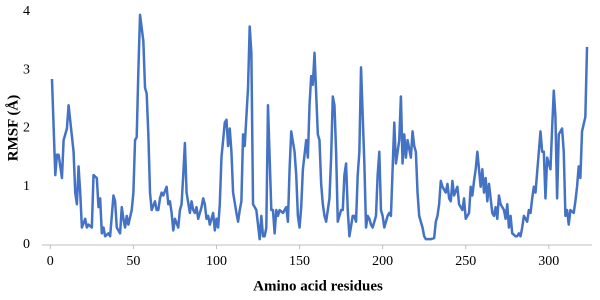  Describe the element at coordinates (133, 261) in the screenshot. I see `x-tick-label: 50` at that location.